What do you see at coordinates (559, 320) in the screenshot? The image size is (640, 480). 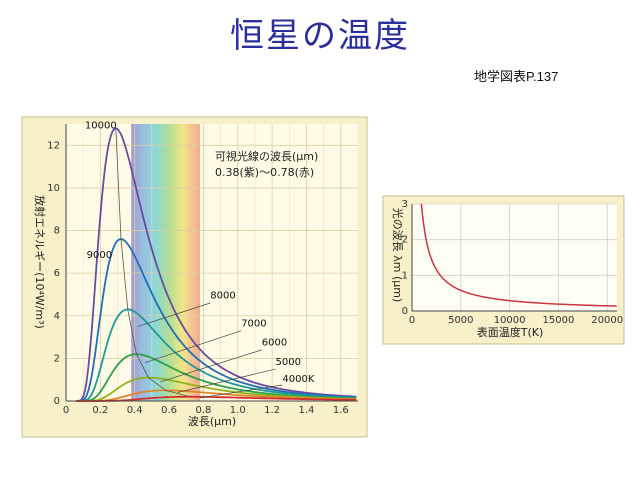 I see `inset-x-tick-label: 15000` at bounding box center [559, 320].